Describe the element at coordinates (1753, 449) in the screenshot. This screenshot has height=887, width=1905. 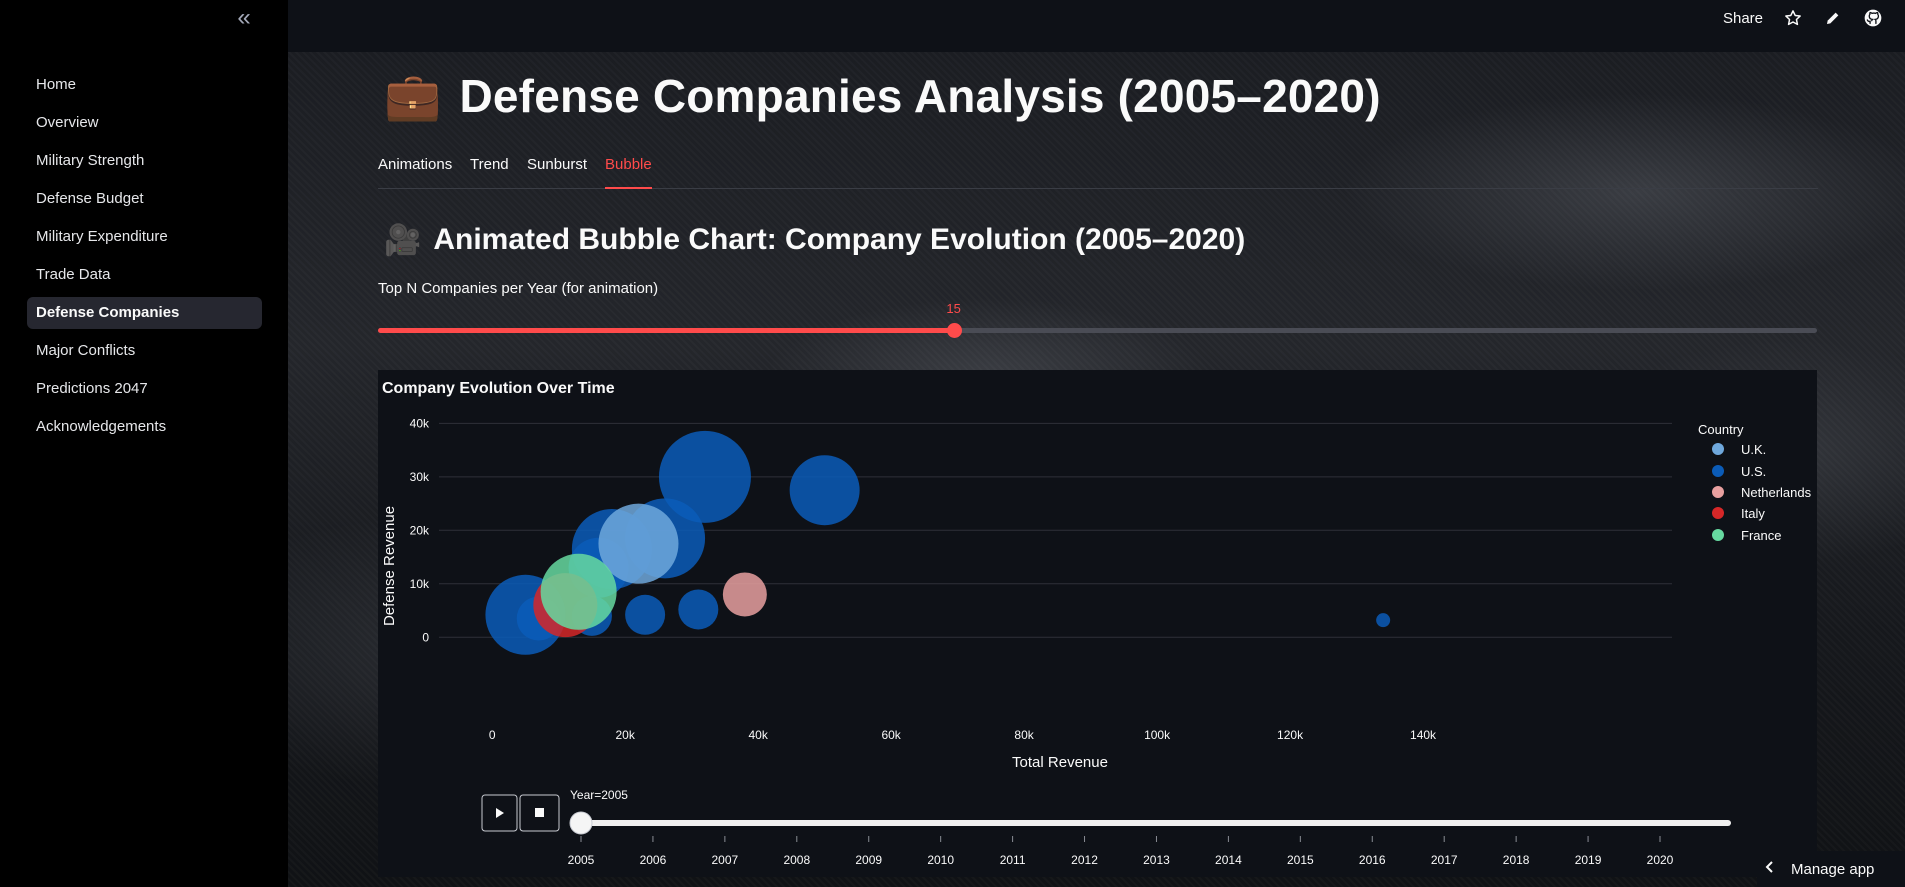
I see `legend-label-uk: U.K.` at that location.